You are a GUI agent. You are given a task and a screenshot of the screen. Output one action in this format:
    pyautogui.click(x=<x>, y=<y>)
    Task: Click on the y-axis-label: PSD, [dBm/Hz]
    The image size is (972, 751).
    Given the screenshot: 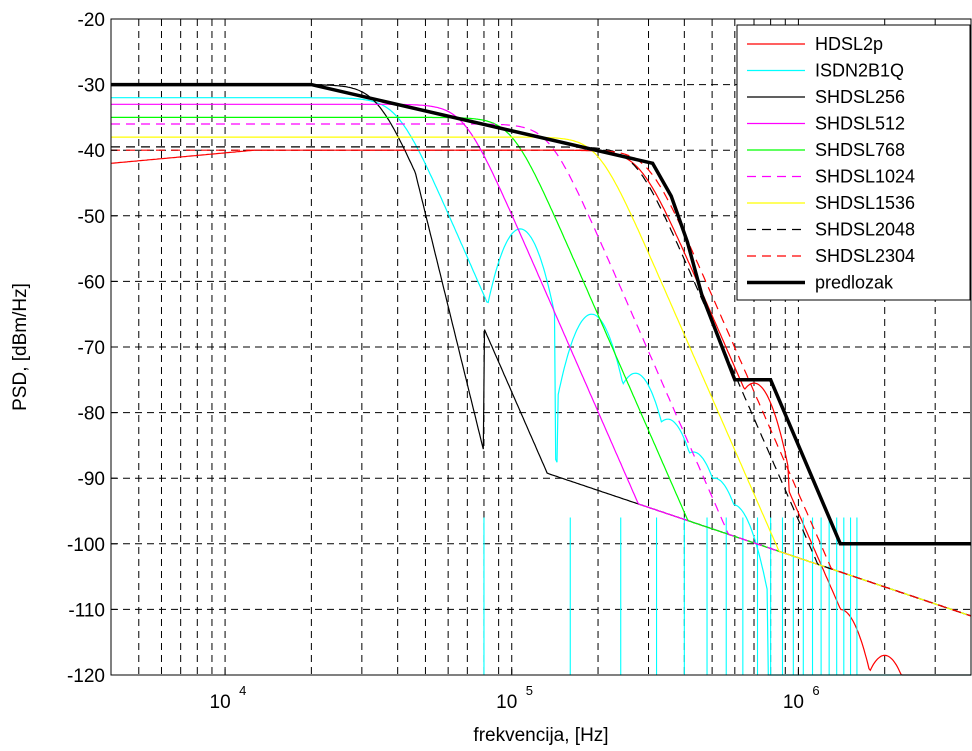 What is the action you would take?
    pyautogui.click(x=20, y=347)
    